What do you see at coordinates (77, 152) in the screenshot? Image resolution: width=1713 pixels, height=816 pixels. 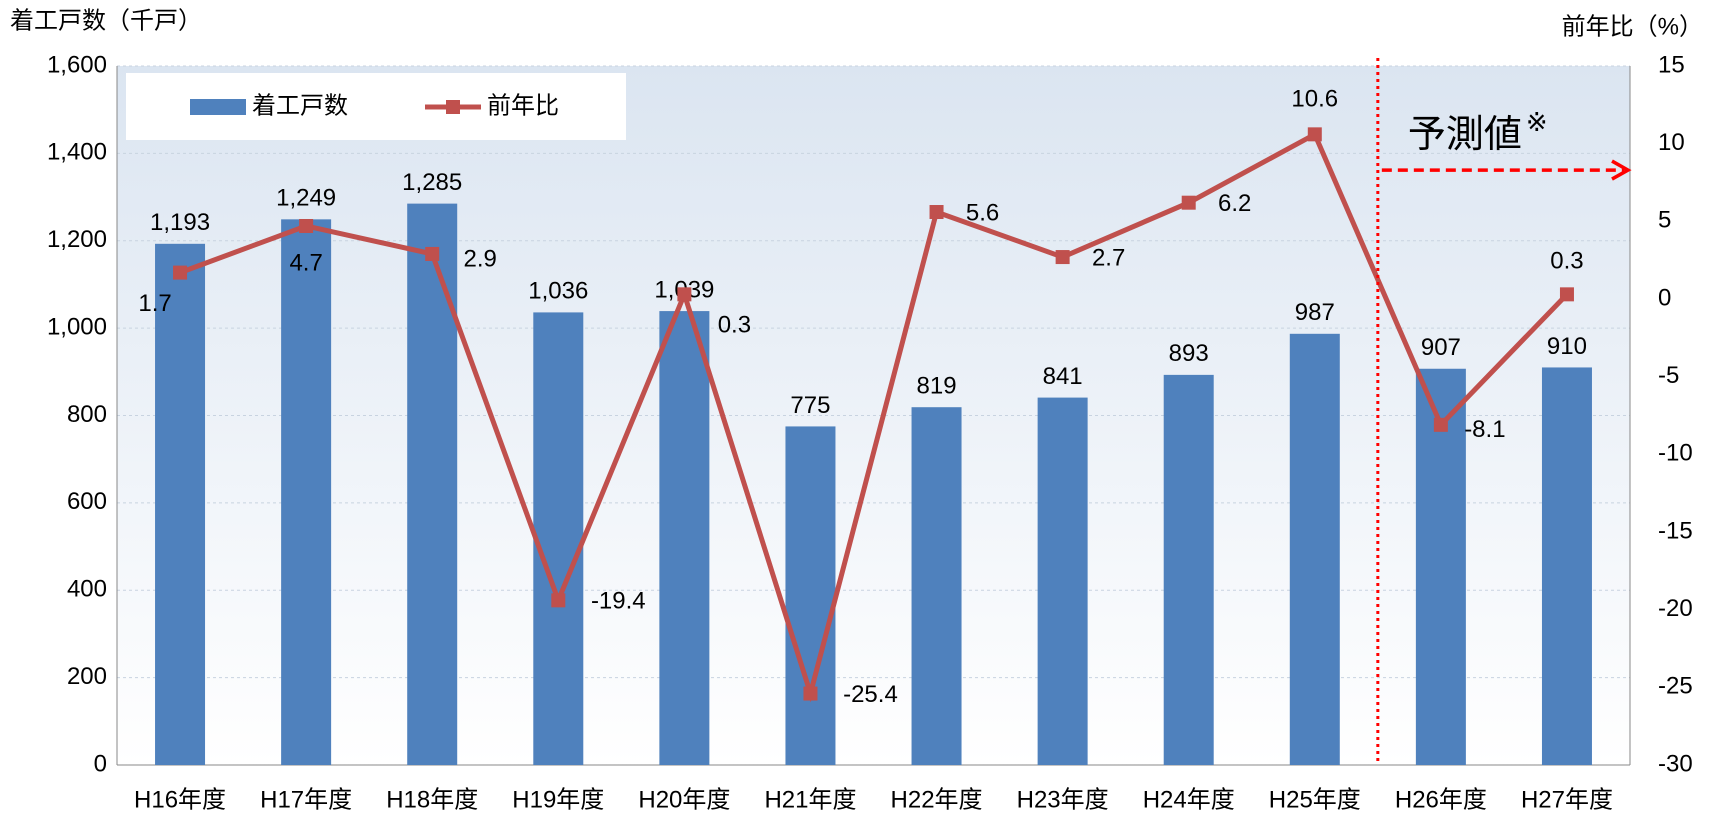 I see `y-tick-label: 1,400` at bounding box center [77, 152].